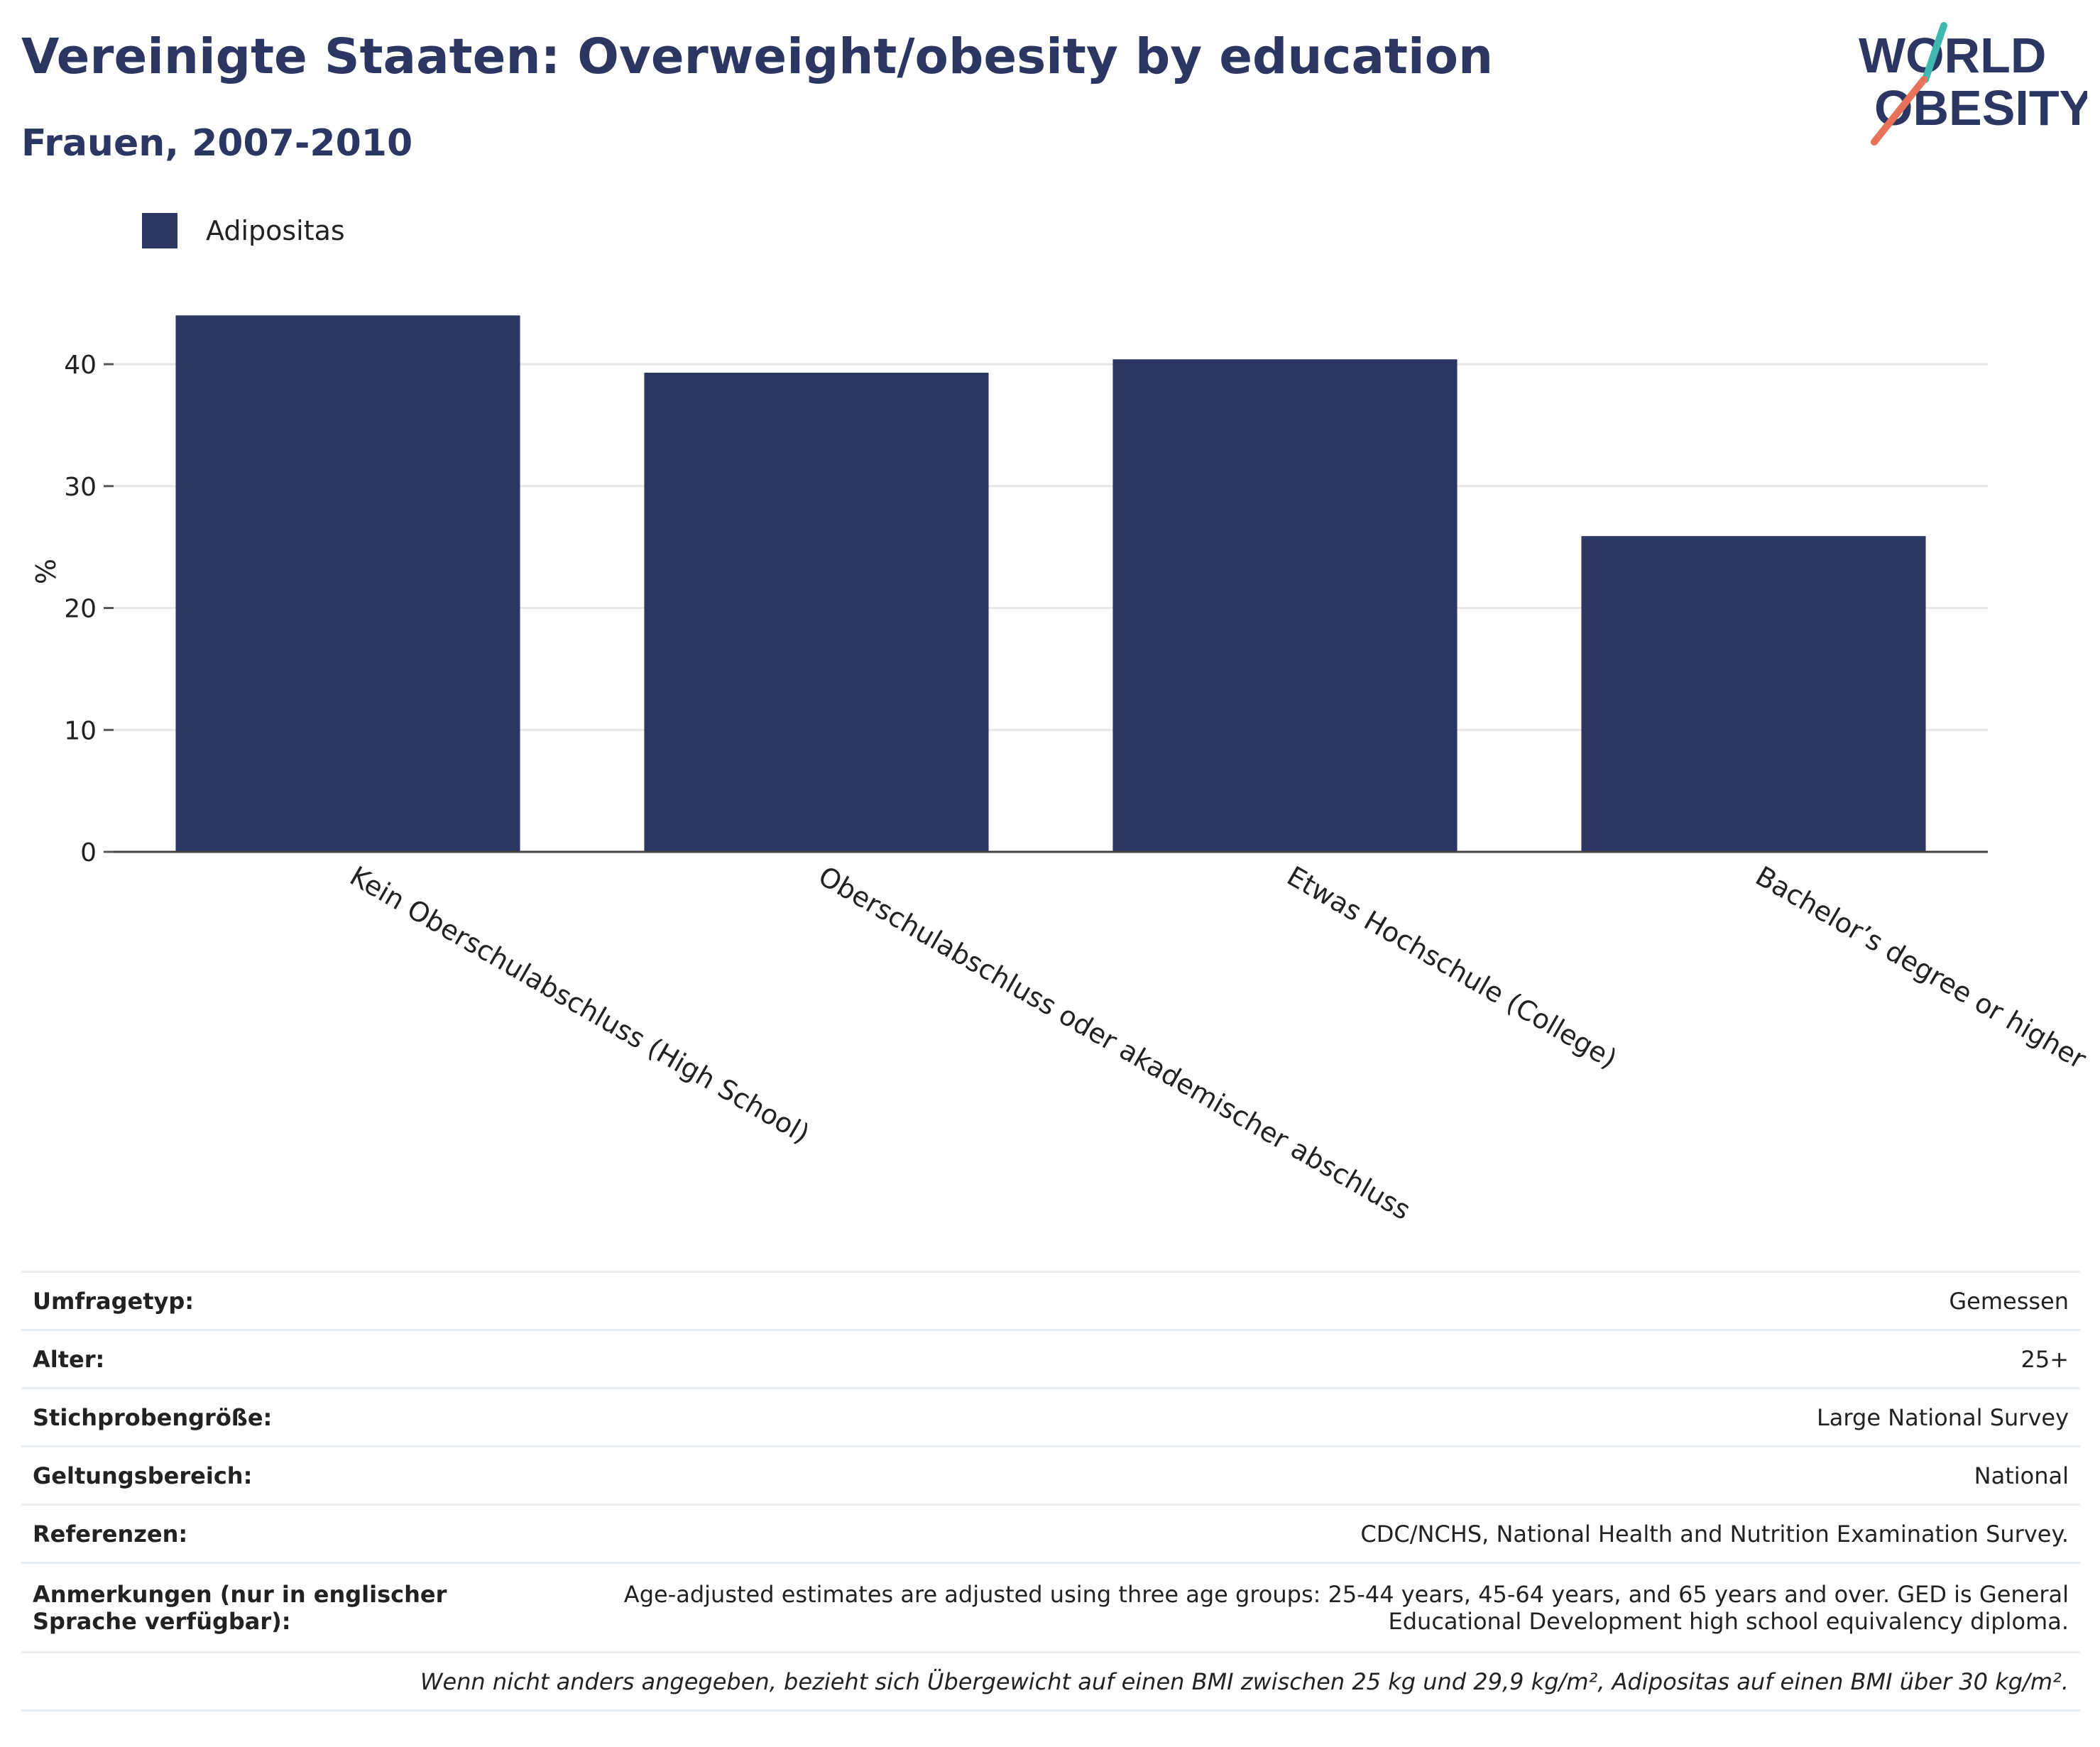 This screenshot has height=1747, width=2100. Describe the element at coordinates (288, 1475) in the screenshot. I see `info-key: Geltungsbereich:` at that location.